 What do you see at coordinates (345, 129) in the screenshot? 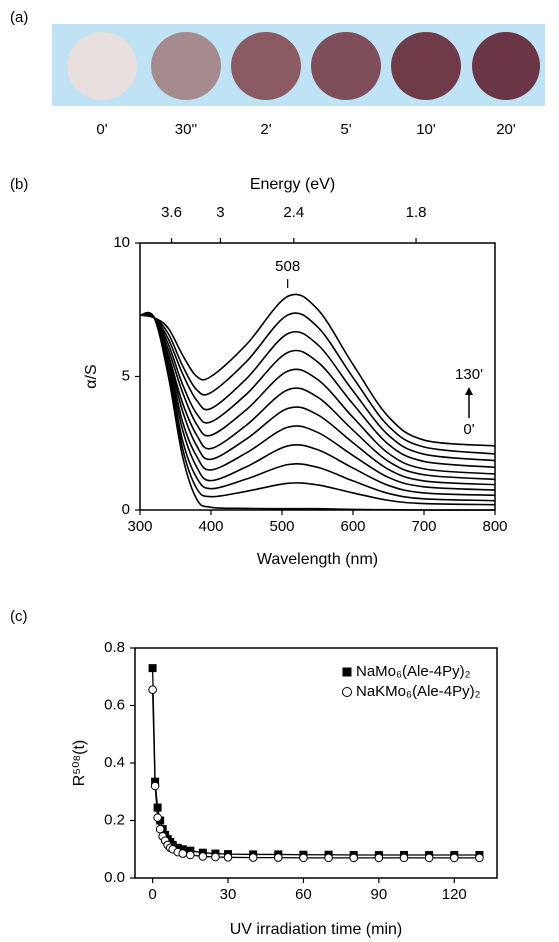
I see `photo-label: 5'` at bounding box center [345, 129].